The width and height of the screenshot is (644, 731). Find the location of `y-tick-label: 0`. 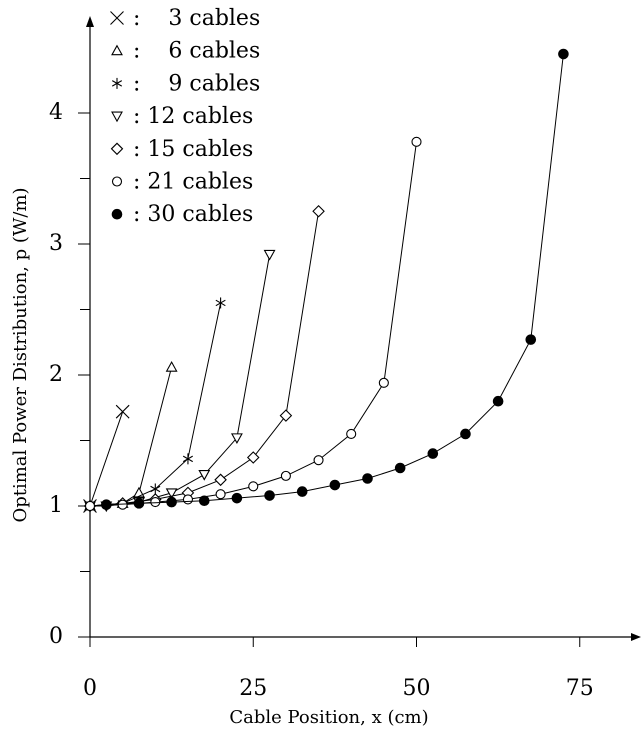

y-tick-label: 0 is located at coordinates (56, 636).